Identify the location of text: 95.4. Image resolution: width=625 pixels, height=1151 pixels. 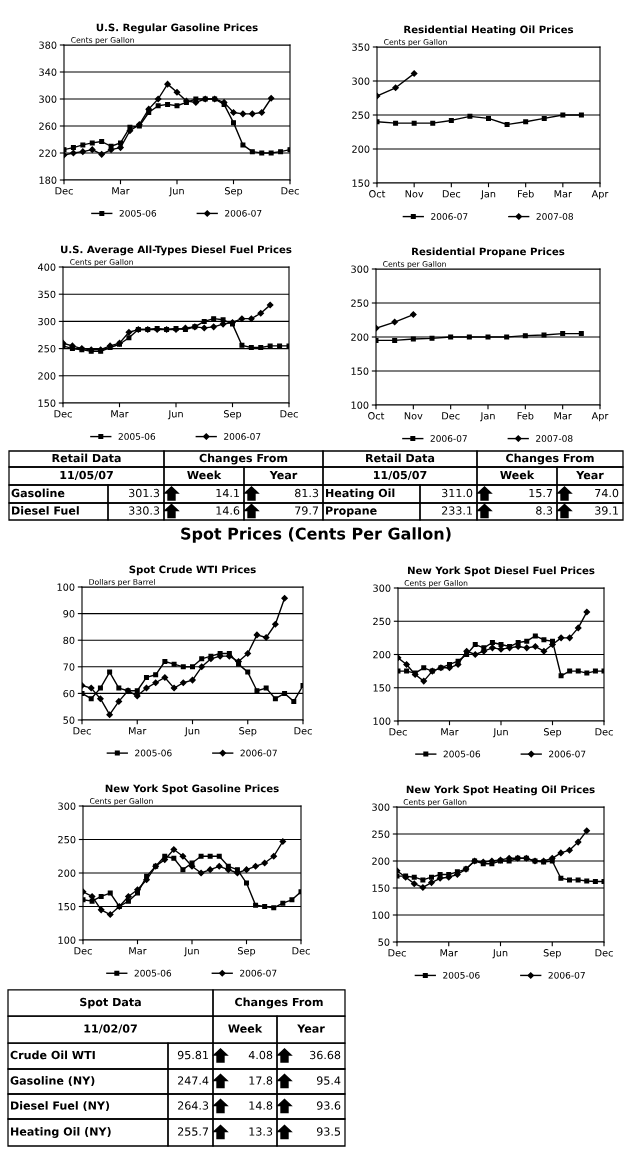
(328, 1080).